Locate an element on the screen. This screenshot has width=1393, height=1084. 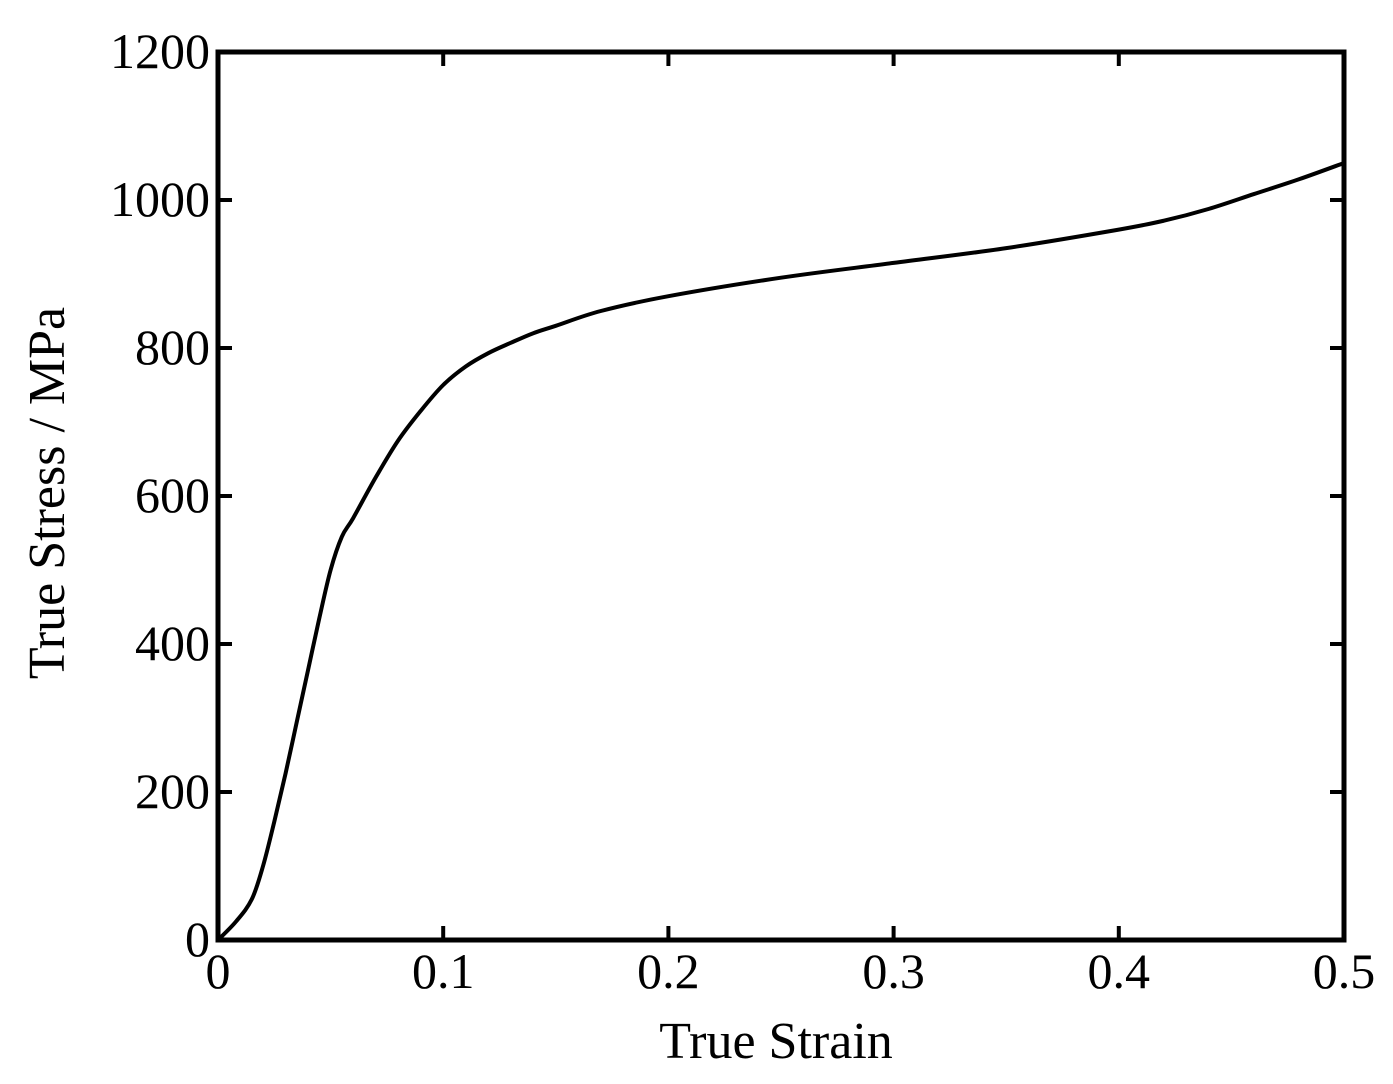
y-tick-label: 1200 is located at coordinates (160, 51).